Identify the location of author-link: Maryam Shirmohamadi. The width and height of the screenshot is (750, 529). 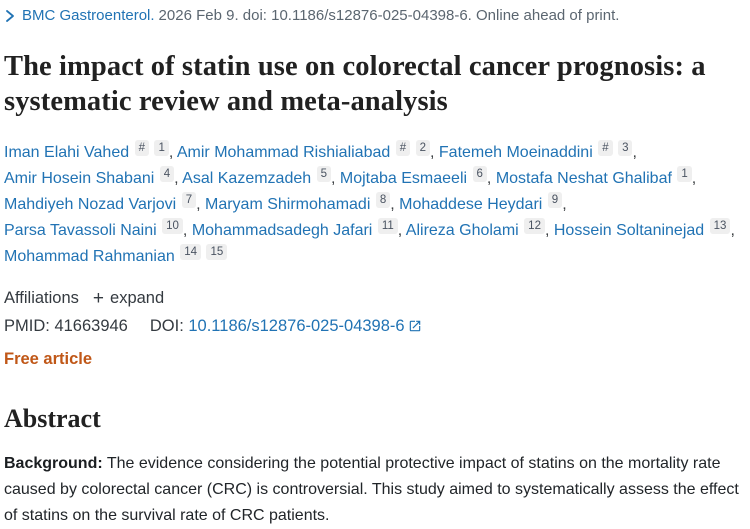
(287, 204).